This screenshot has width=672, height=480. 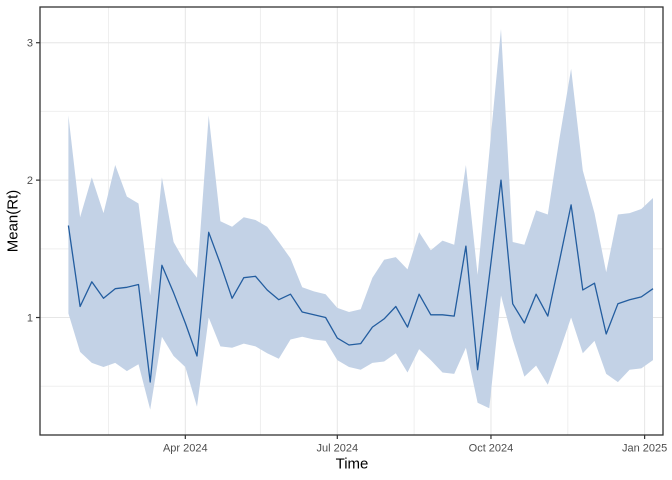 What do you see at coordinates (338, 449) in the screenshot?
I see `x-tick-label: Jul 2024` at bounding box center [338, 449].